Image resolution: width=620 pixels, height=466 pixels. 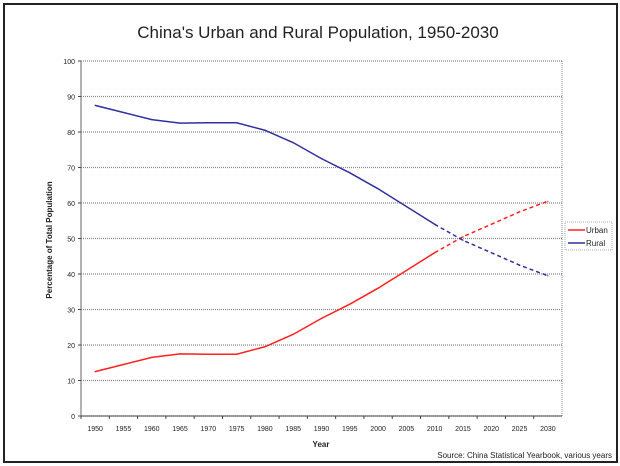 I want to click on y-tick-label: 50, so click(x=71, y=240).